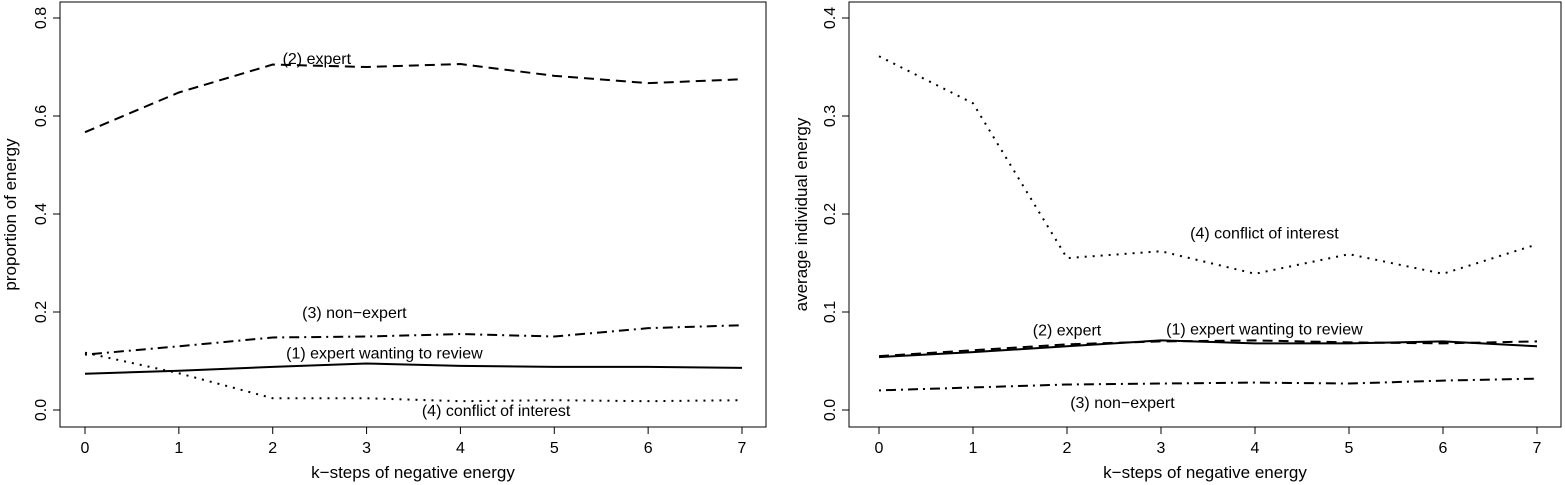  I want to click on y-tick-label: 0.6, so click(41, 116).